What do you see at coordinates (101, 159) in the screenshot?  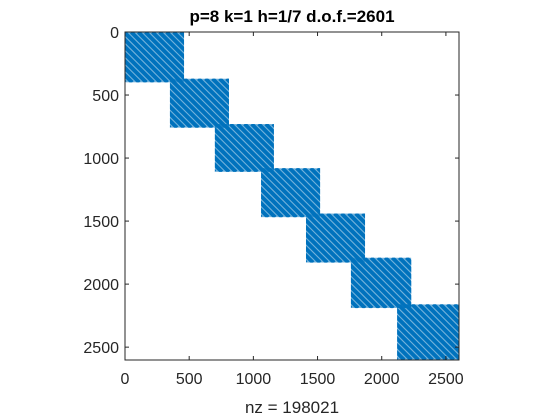 I see `y-tick-label: 1000` at bounding box center [101, 159].